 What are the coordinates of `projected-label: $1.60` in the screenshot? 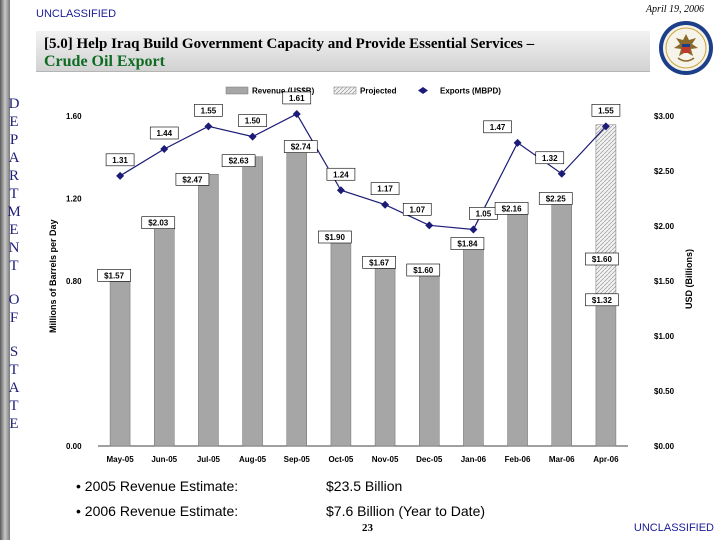 It's located at (602, 259).